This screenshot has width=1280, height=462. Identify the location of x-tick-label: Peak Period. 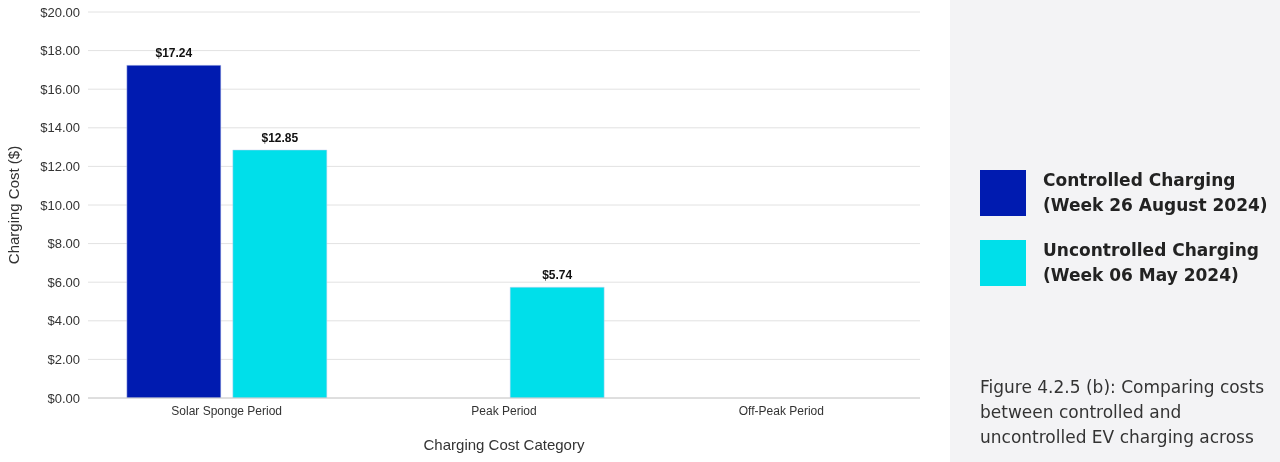
(504, 410).